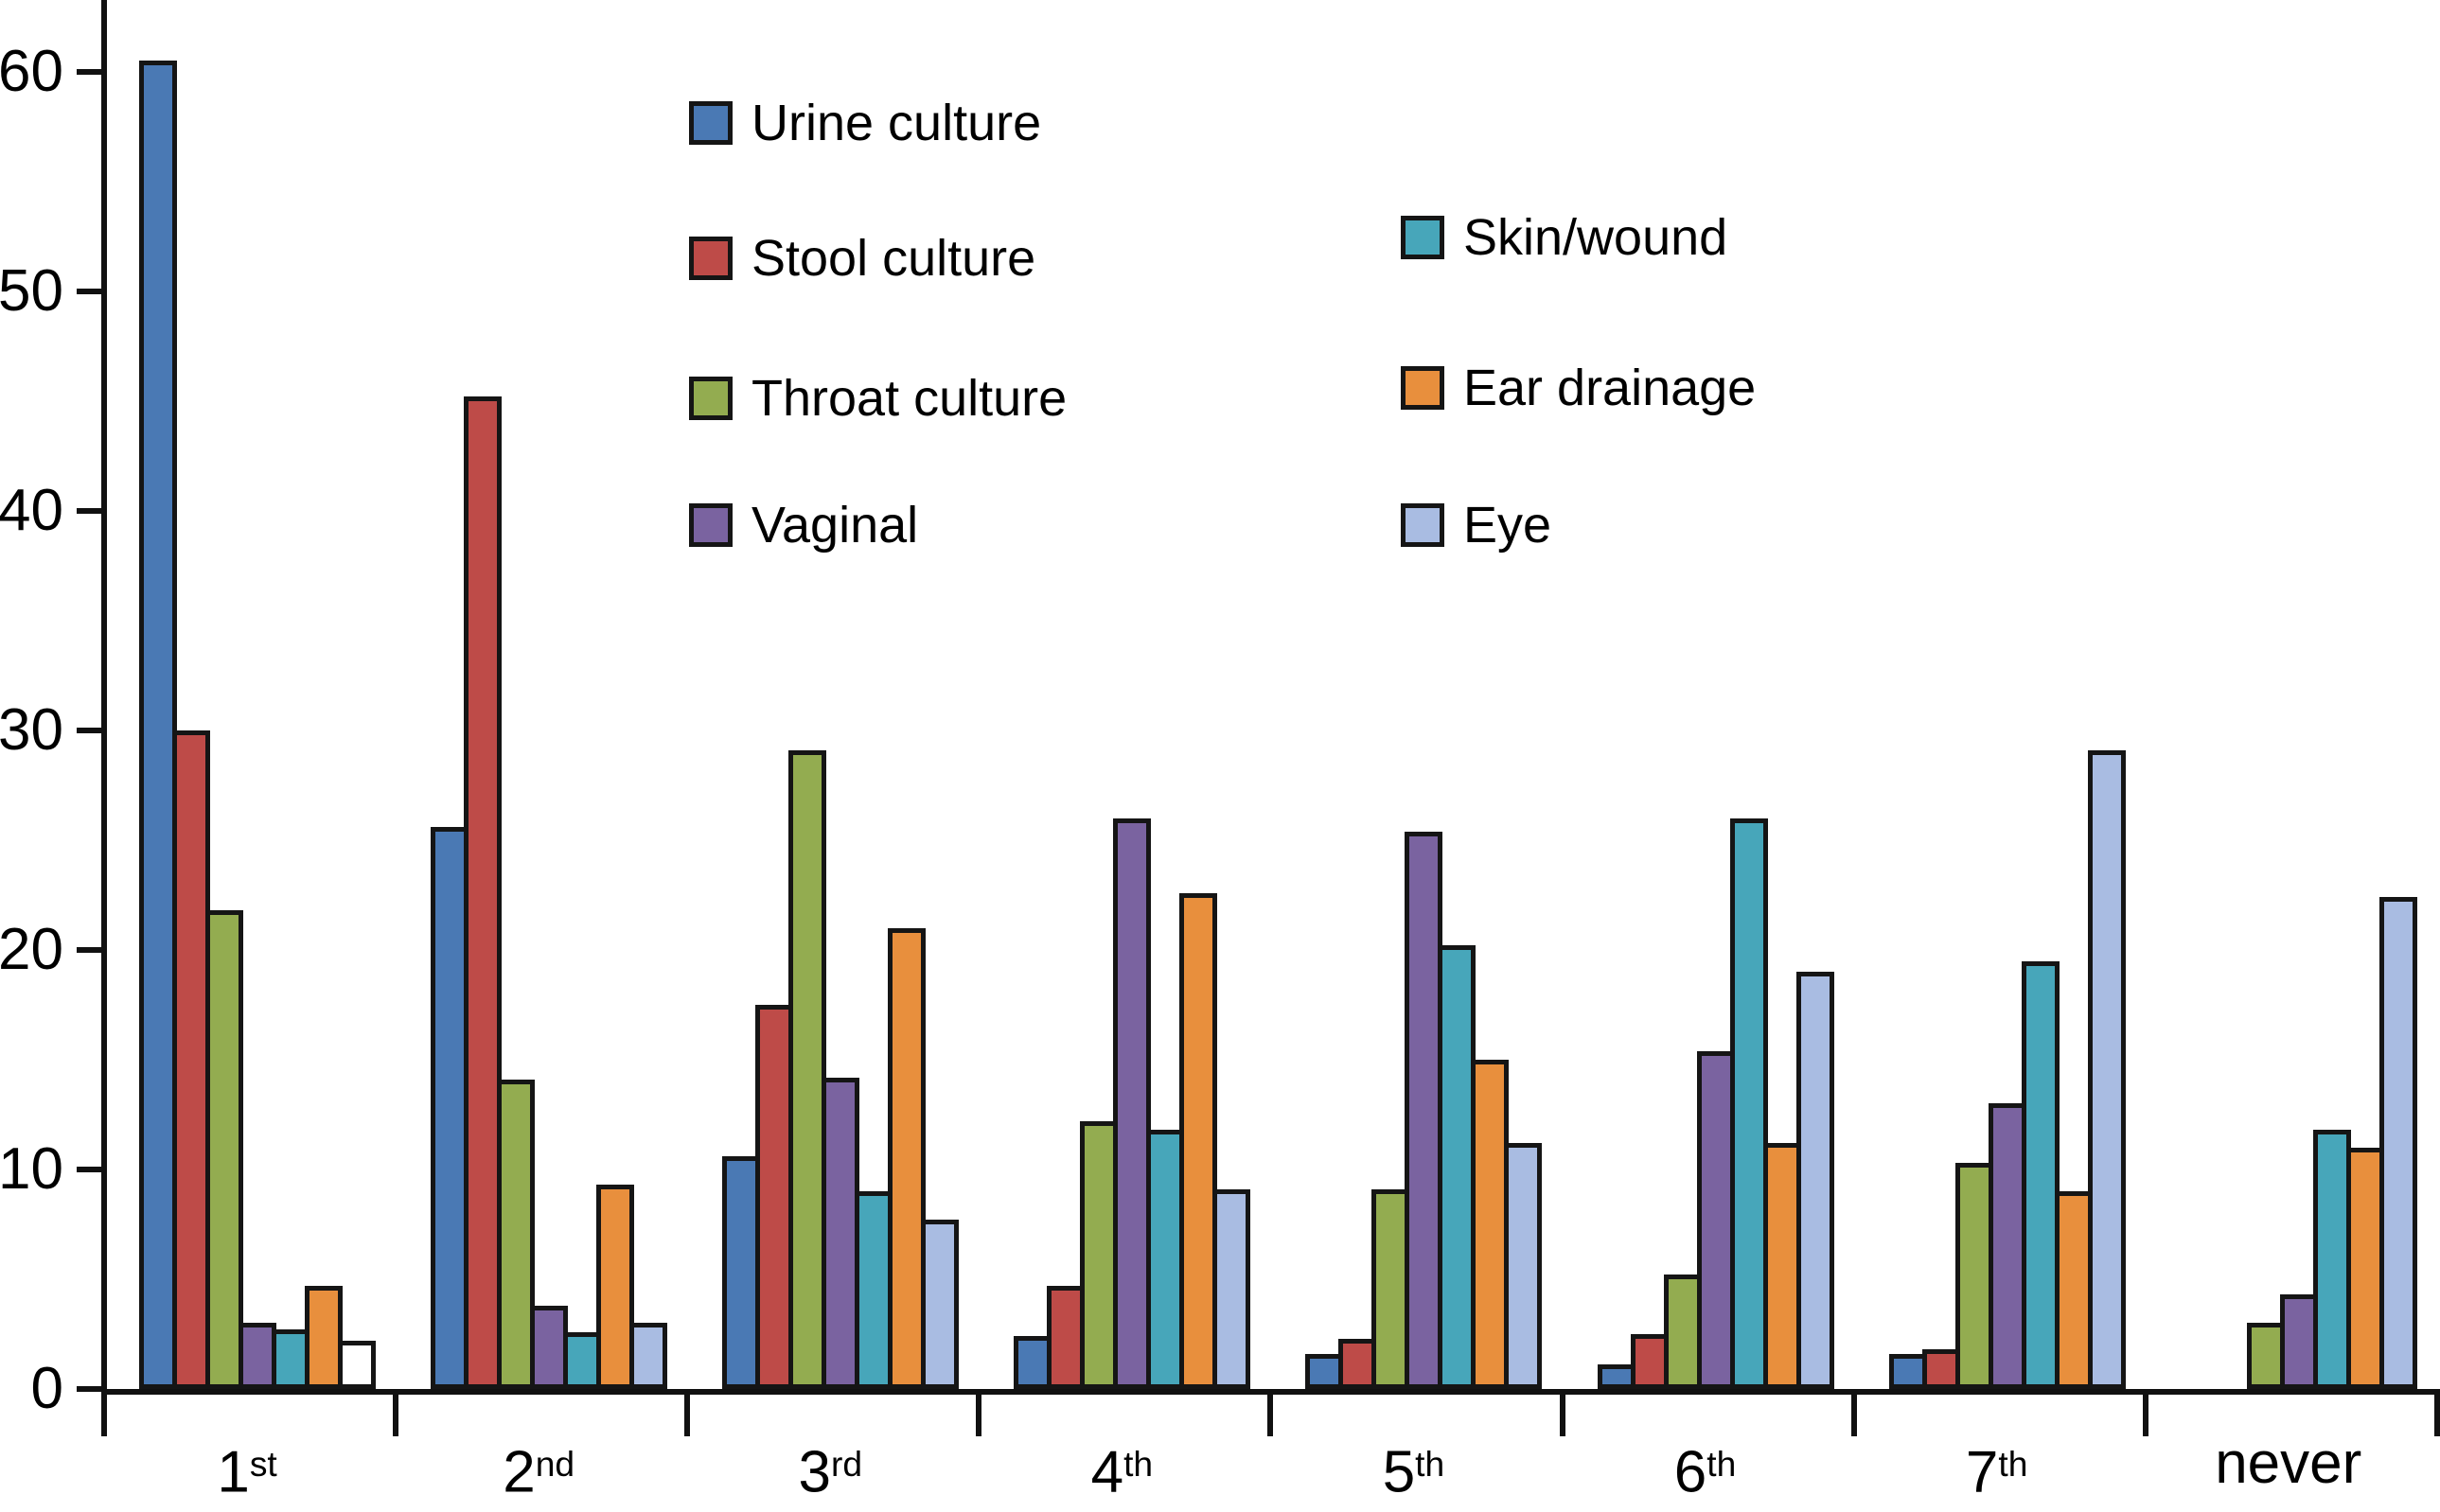 This screenshot has width=2440, height=1512. I want to click on bar-ear-drainage-7th, so click(2073, 1290).